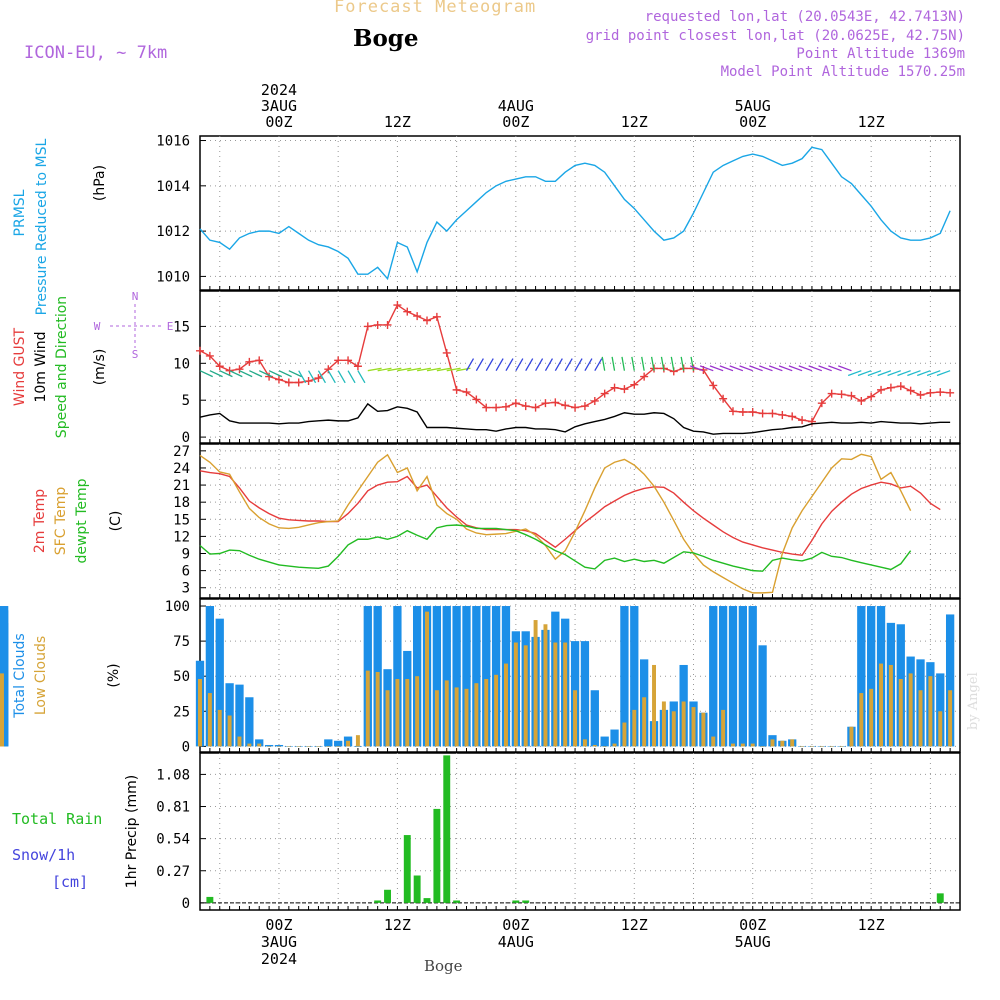 The width and height of the screenshot is (1000, 1000). I want to click on model-point-altitude: Model Point Altitude 1570.25m, so click(842, 72).